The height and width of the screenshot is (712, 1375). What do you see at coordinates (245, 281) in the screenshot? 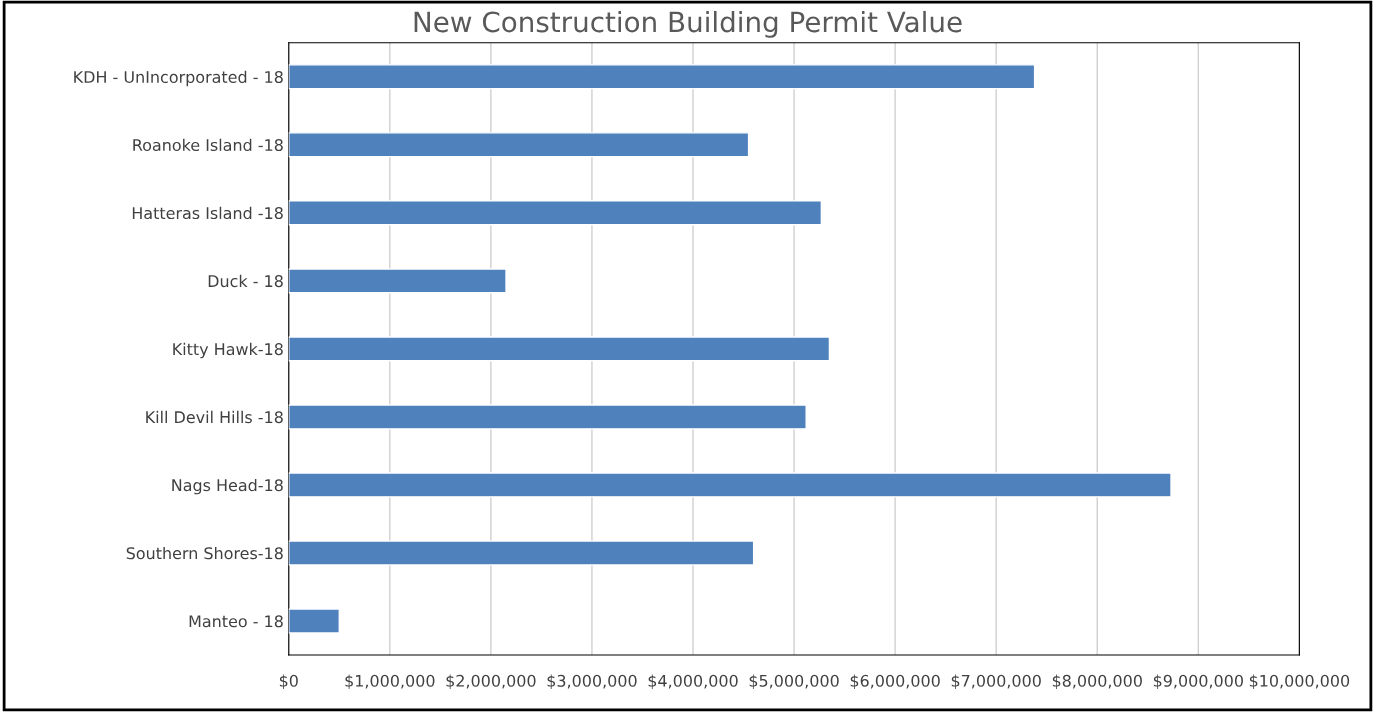
I see `y-tick-label: Duck - 18` at bounding box center [245, 281].